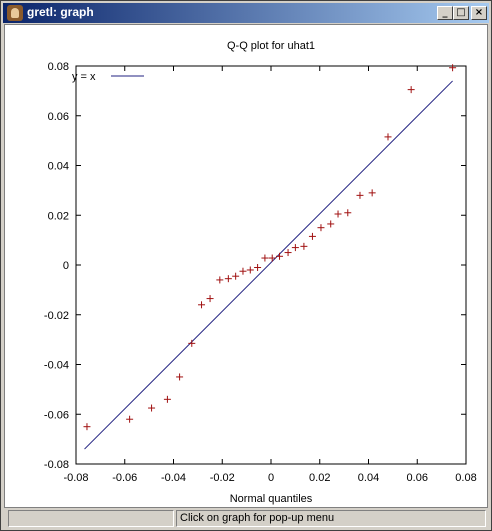  Describe the element at coordinates (173, 478) in the screenshot. I see `x-tick-label: -0.04` at that location.